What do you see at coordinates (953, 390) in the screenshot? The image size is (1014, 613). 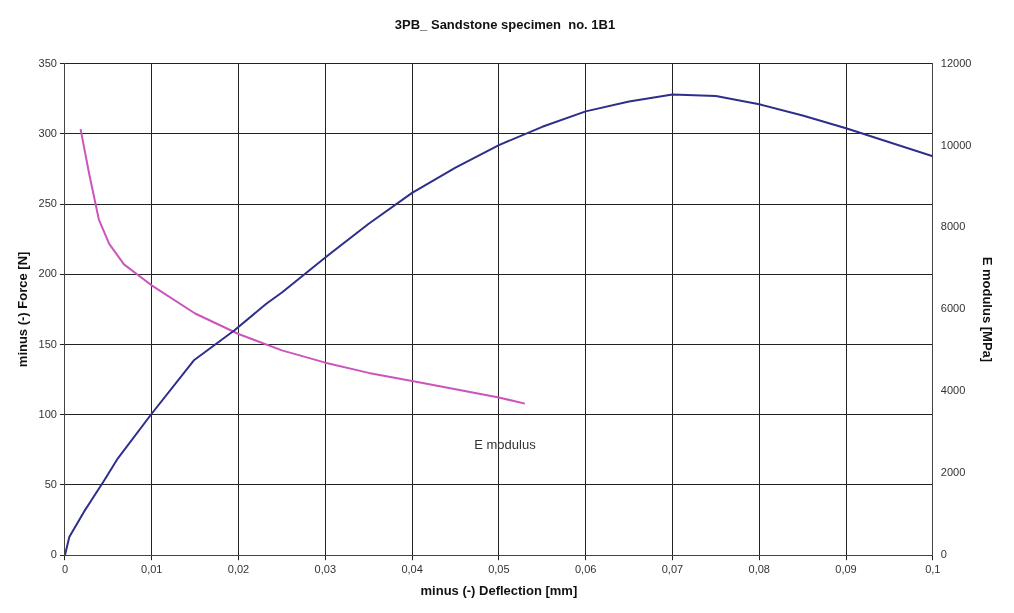 I see `y2-tick-label: 4000` at bounding box center [953, 390].